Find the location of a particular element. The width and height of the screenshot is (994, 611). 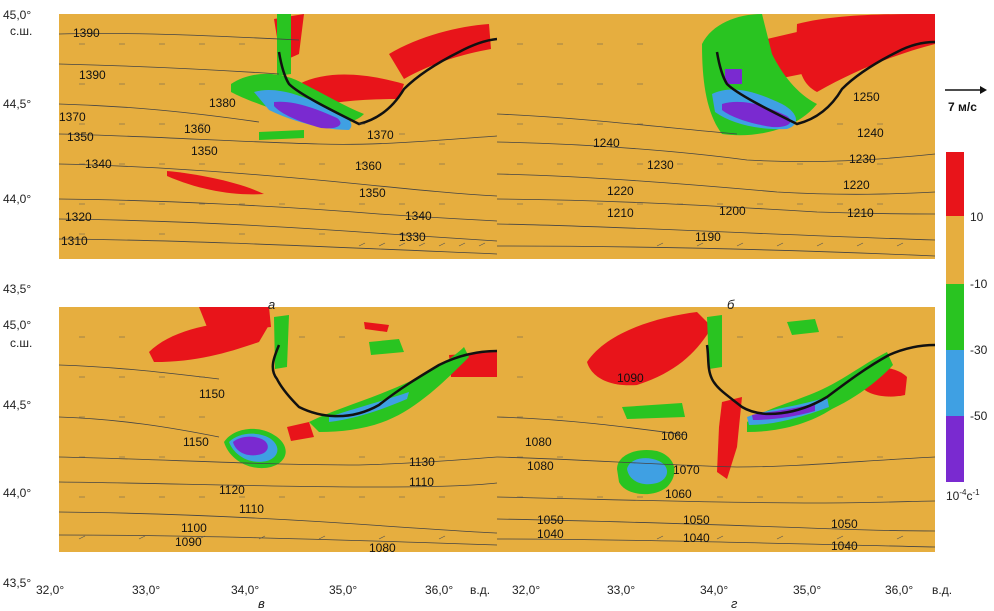

lat-label: 43,5° is located at coordinates (17, 289).